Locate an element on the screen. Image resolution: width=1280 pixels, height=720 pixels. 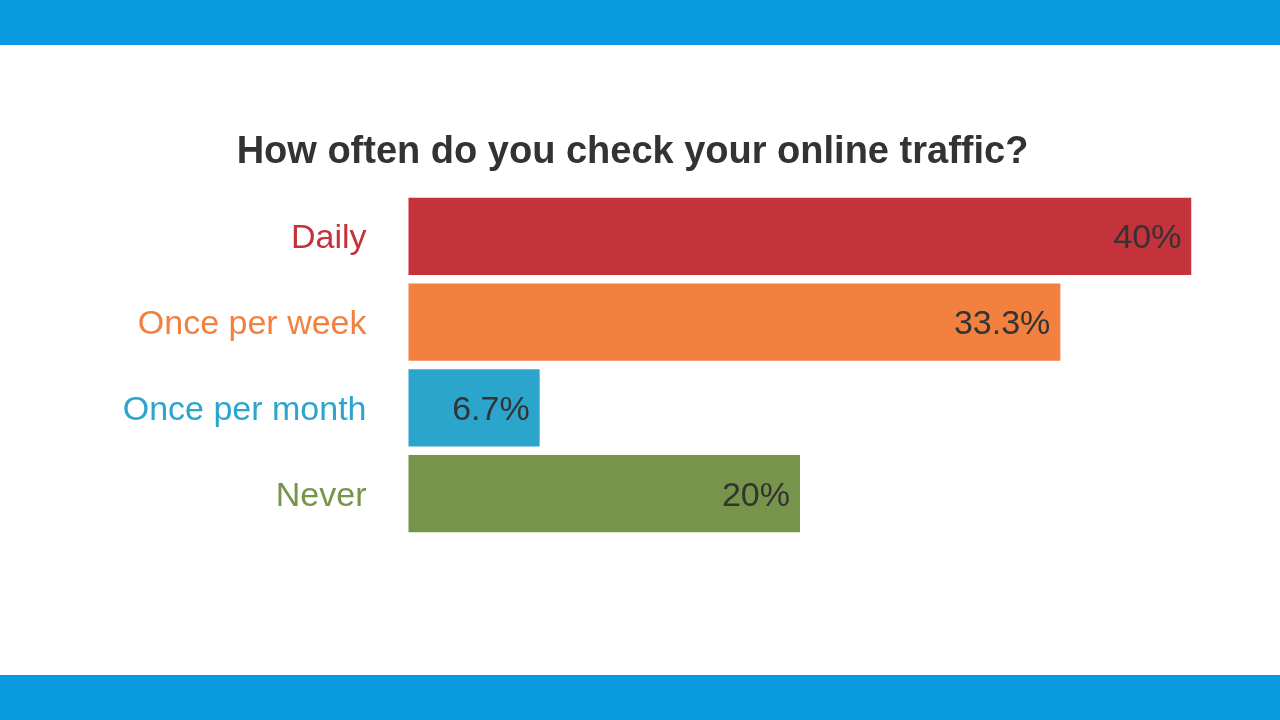
data-label: 40% is located at coordinates (1147, 236).